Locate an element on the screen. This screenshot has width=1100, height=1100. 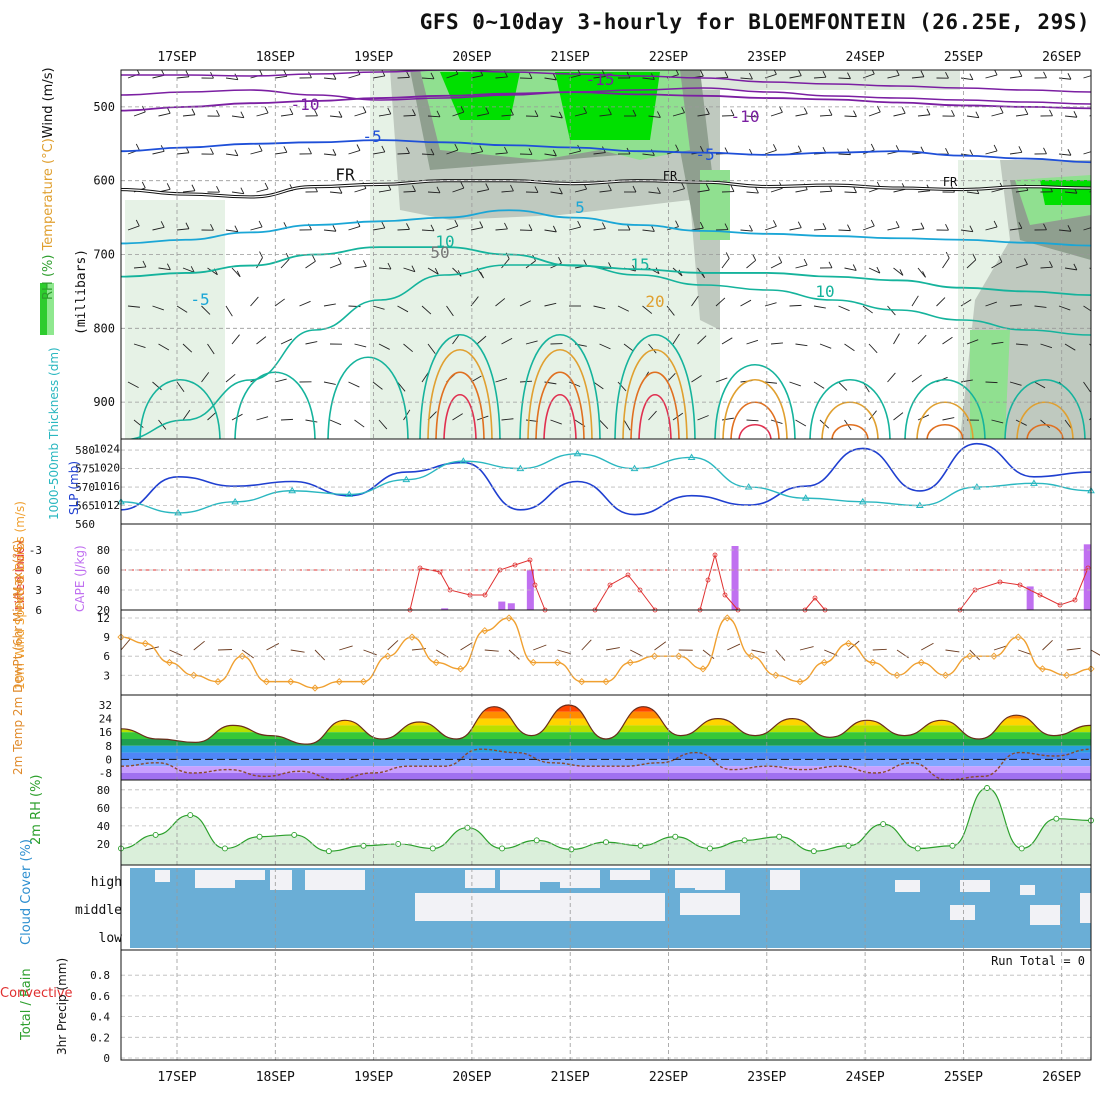
contour-label: 5 is located at coordinates (580, 207).